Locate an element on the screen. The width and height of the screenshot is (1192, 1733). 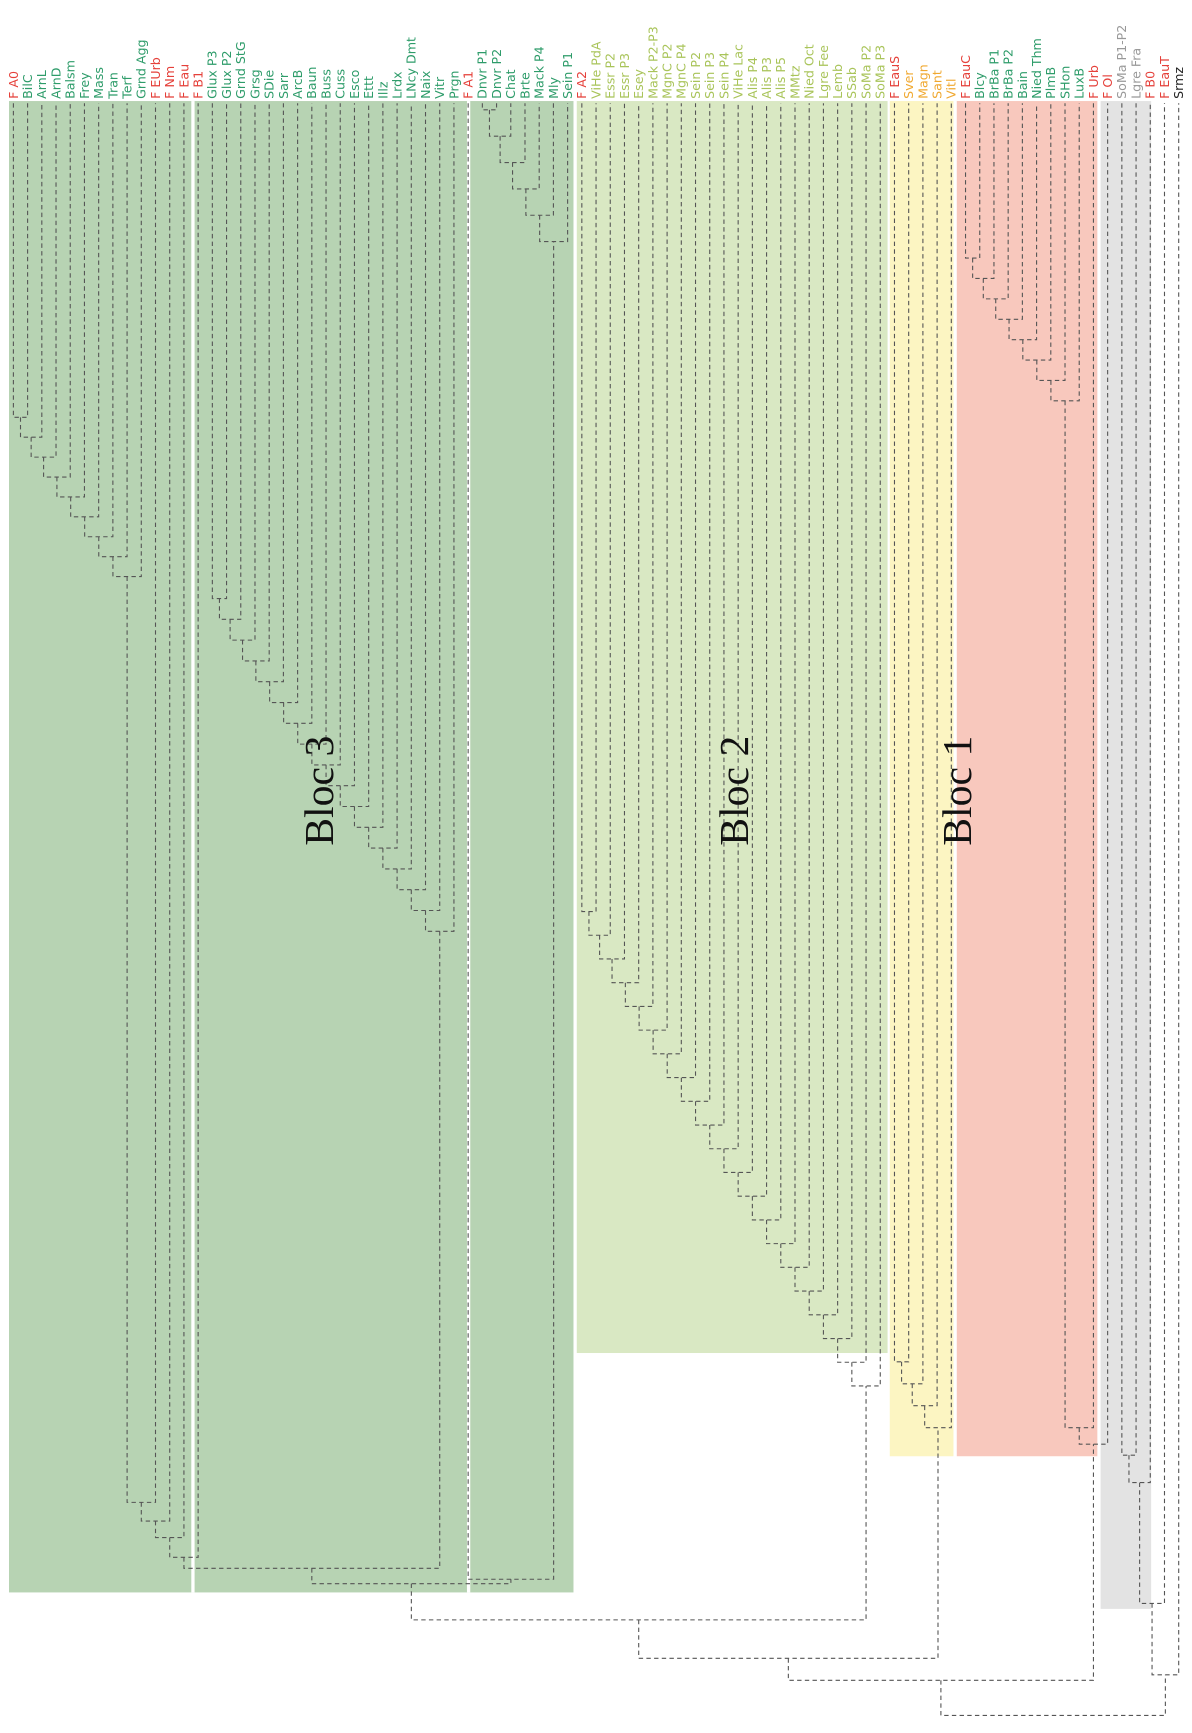
leaf-label: Bain is located at coordinates (1022, 85).